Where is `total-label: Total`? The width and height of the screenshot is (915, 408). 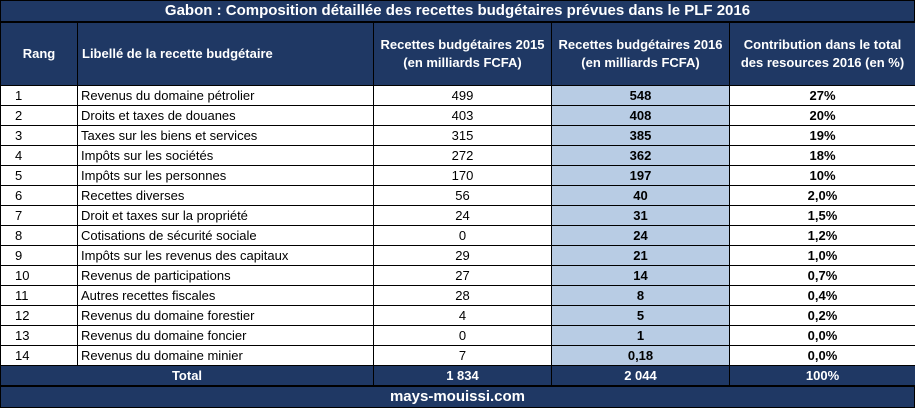
total-label: Total is located at coordinates (187, 376).